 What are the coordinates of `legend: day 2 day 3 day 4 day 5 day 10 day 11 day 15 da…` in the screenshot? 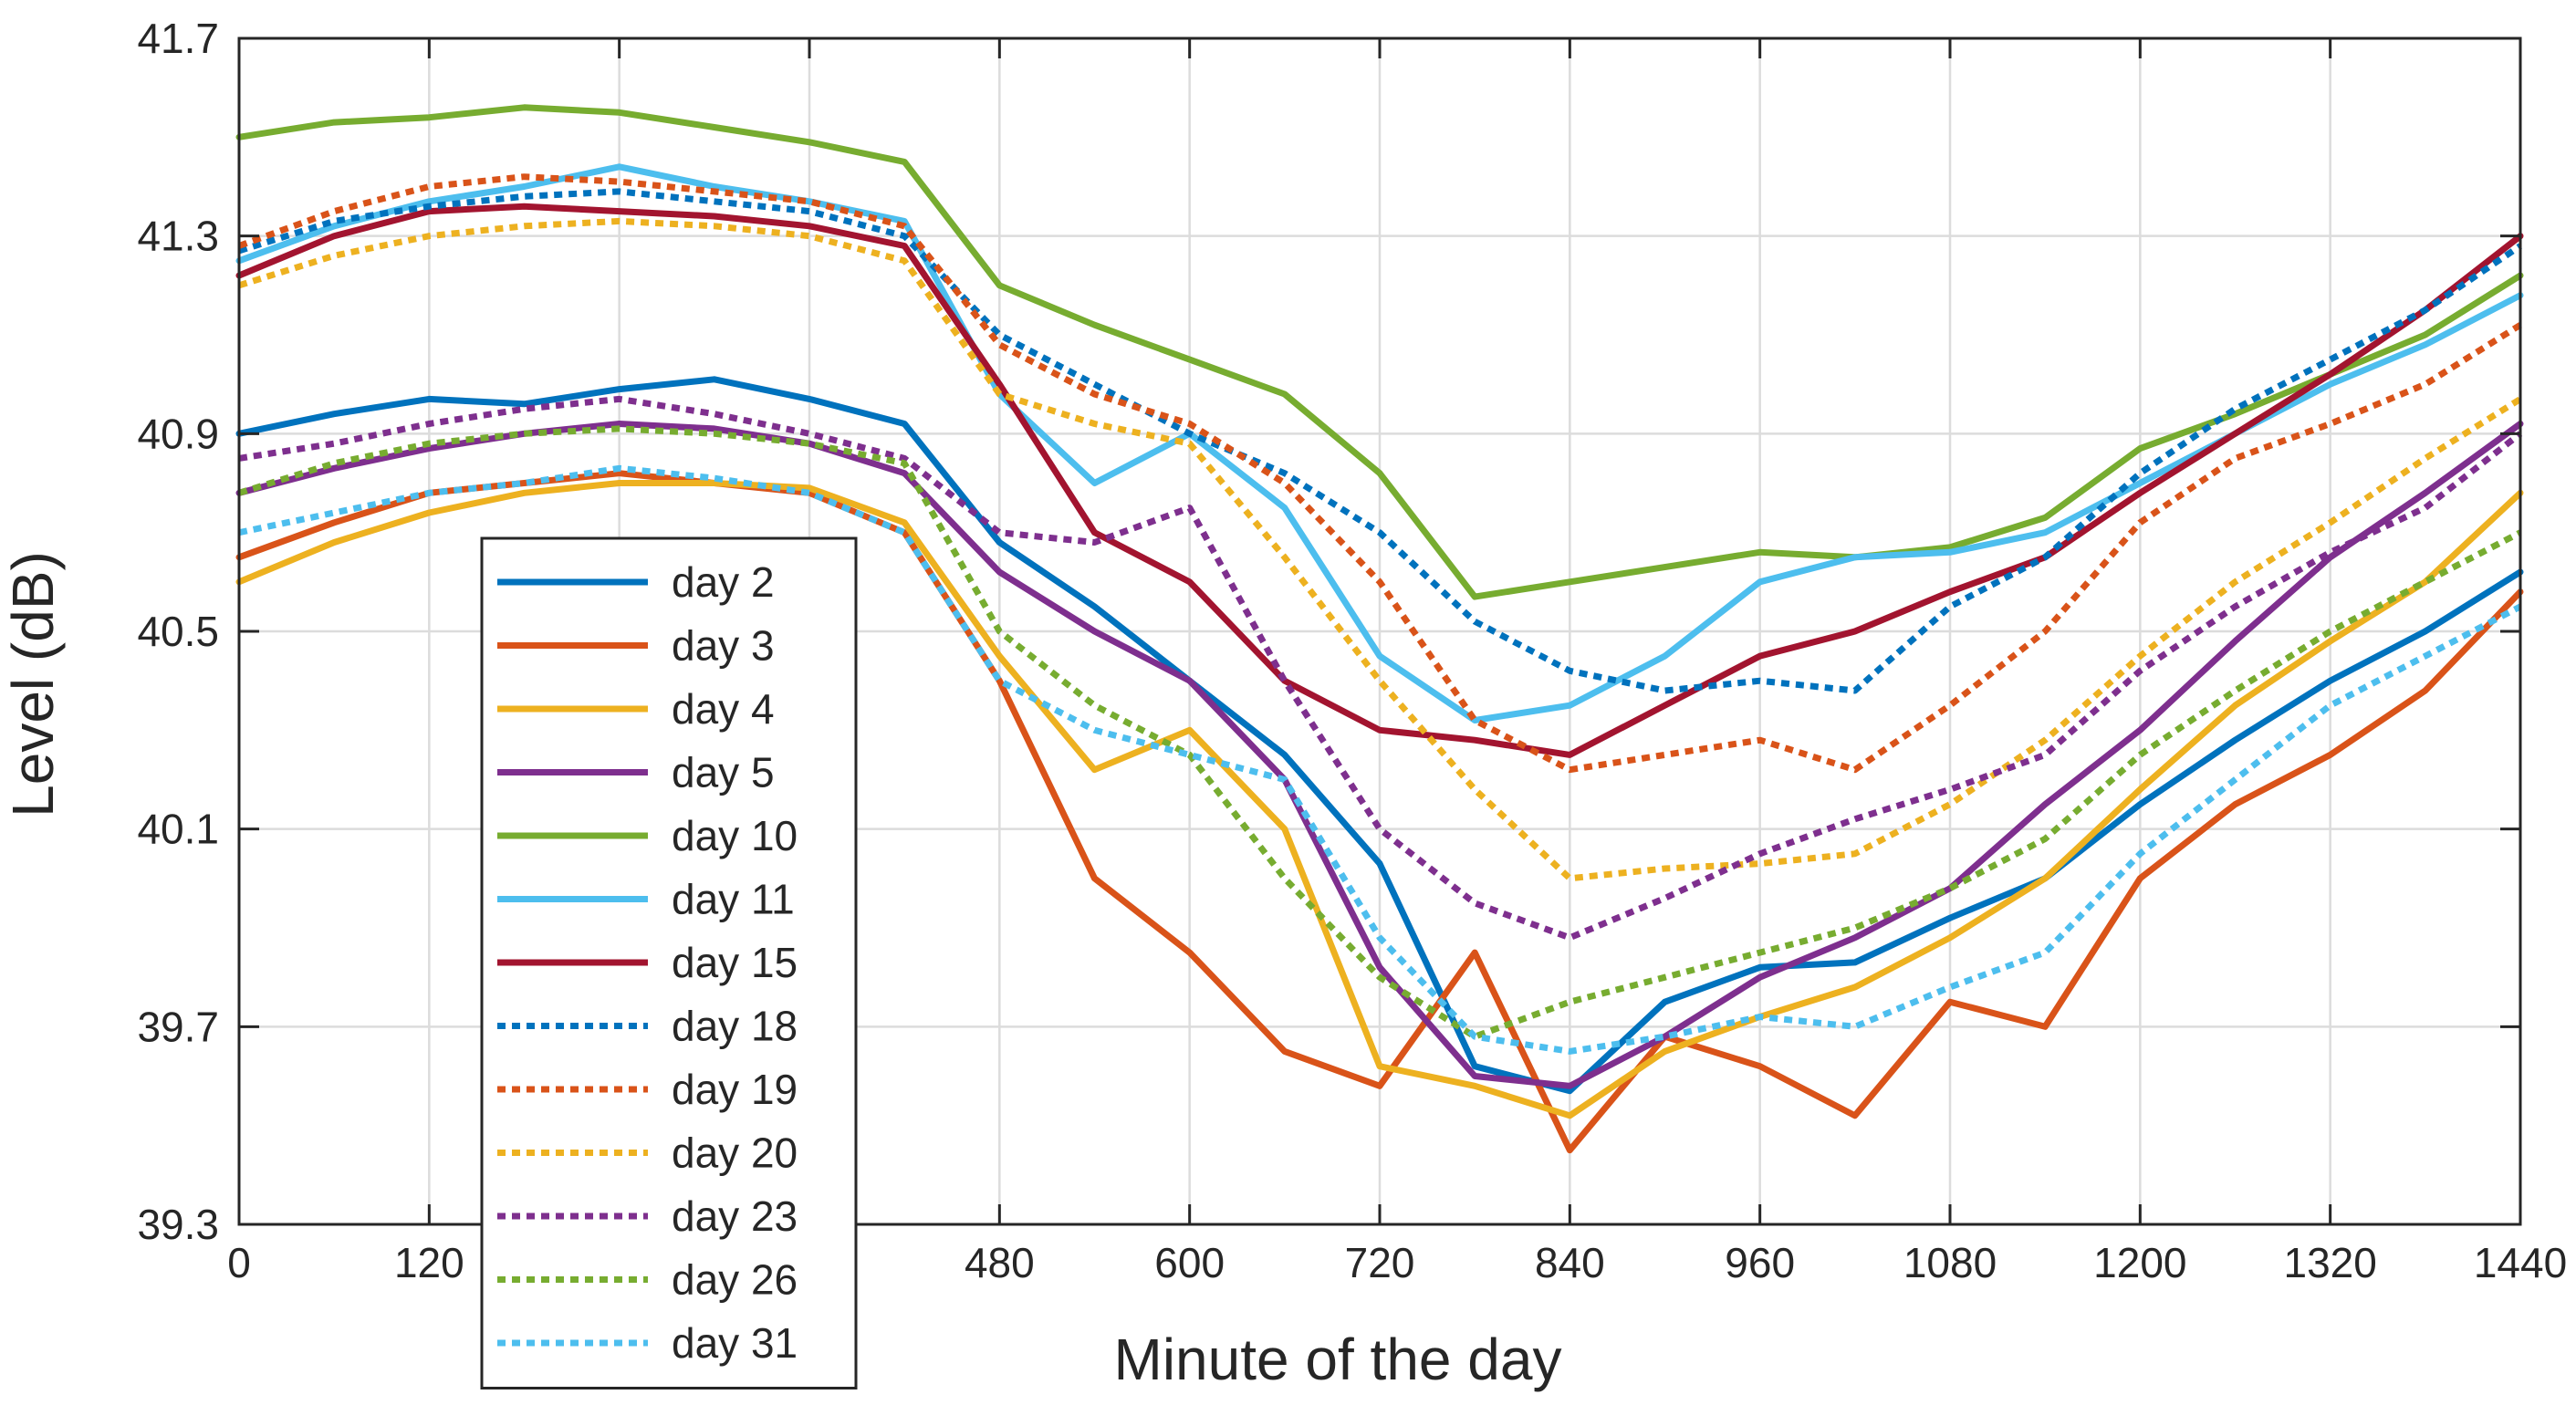 It's located at (669, 962).